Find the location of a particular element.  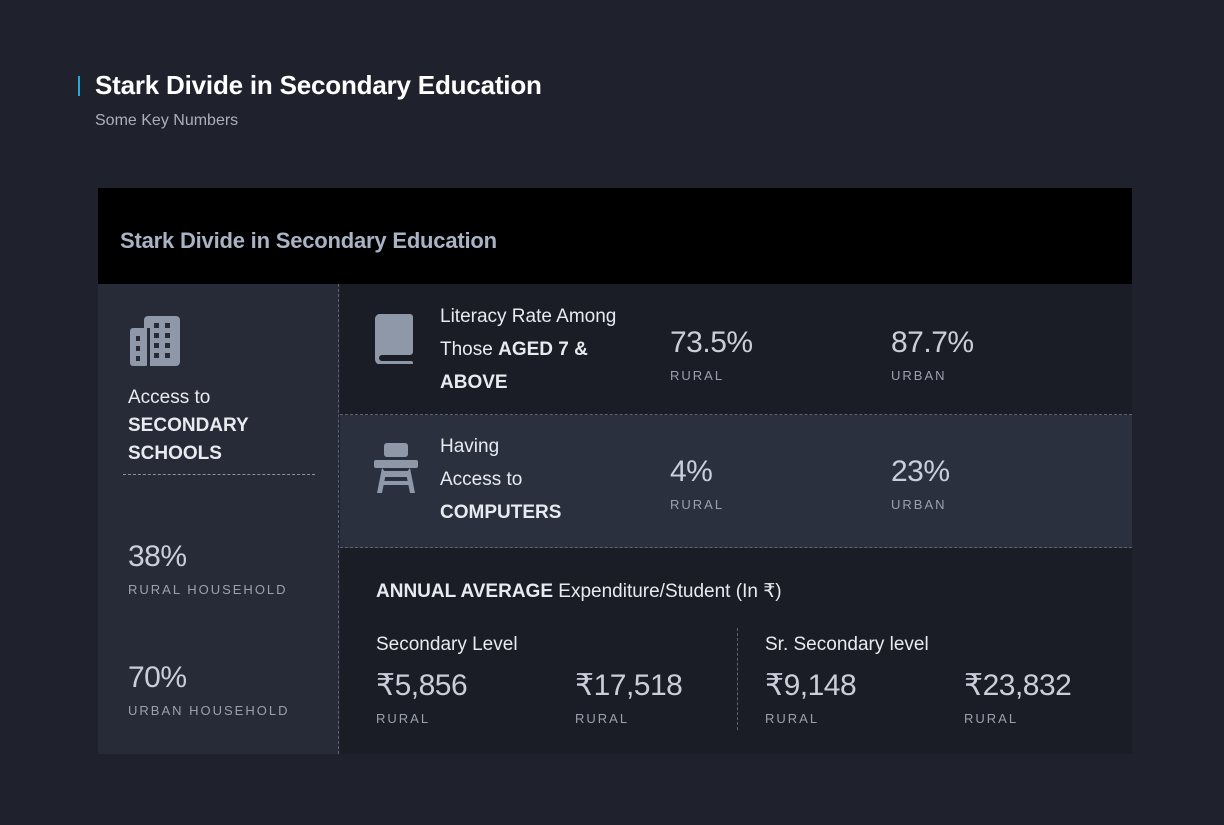

computers-line-2: Access to is located at coordinates (481, 479).